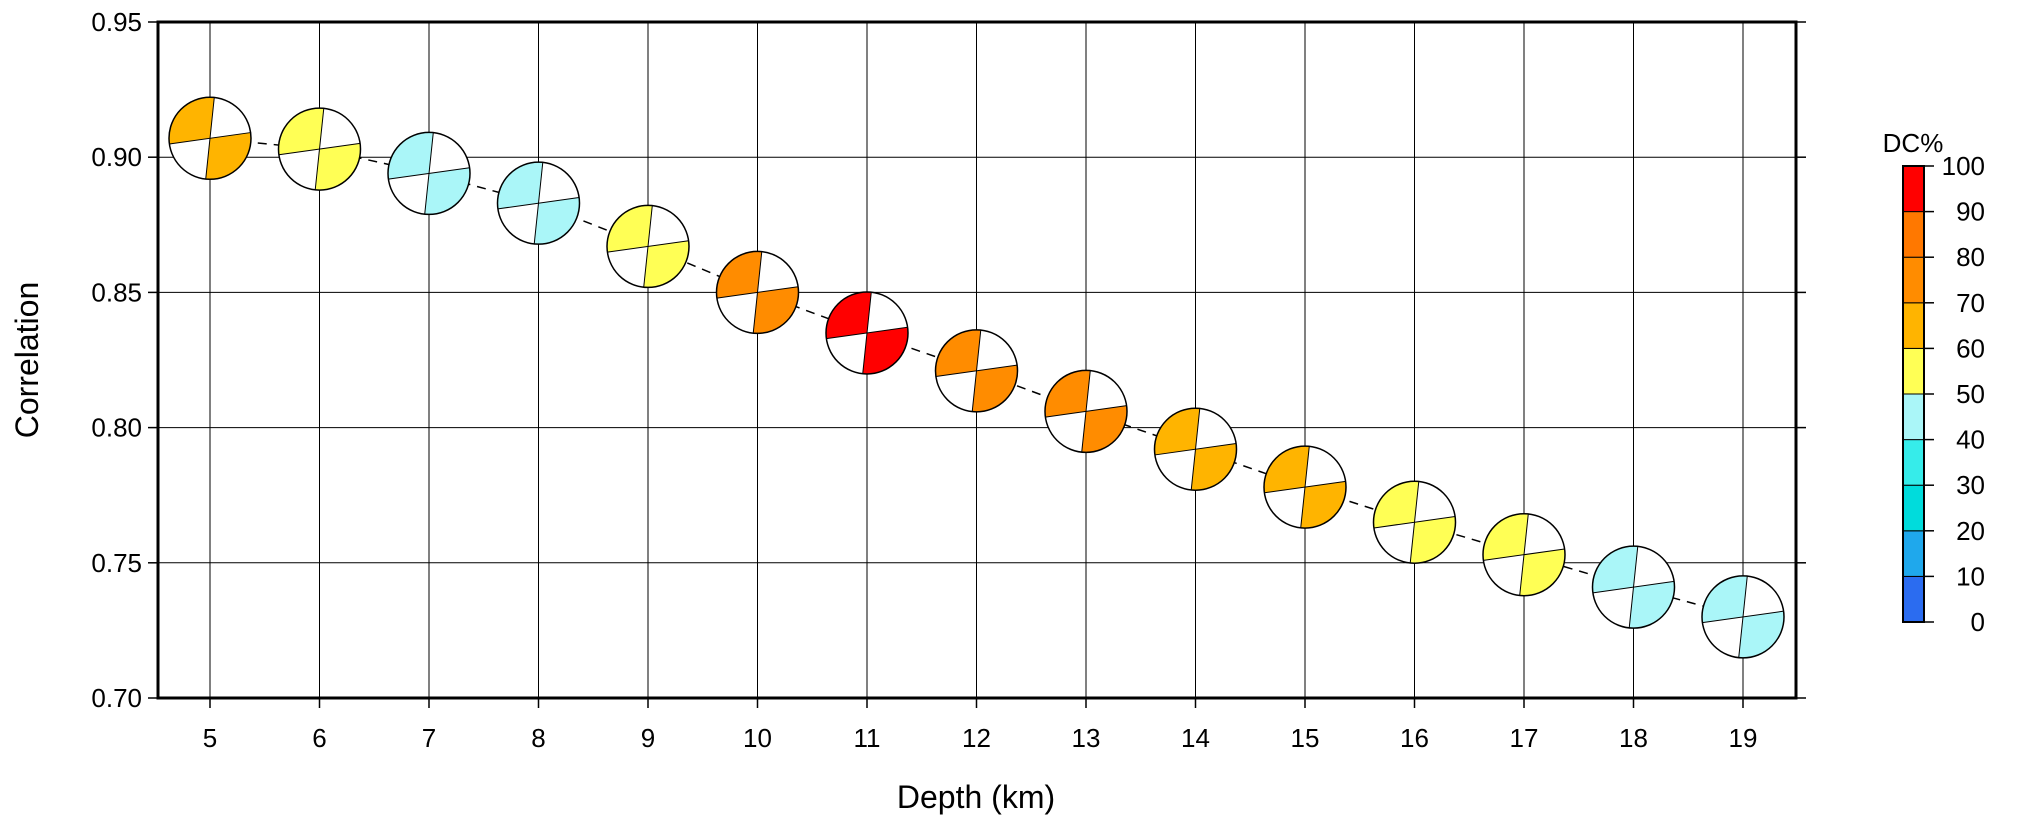 Image resolution: width=2018 pixels, height=817 pixels. What do you see at coordinates (648, 738) in the screenshot?
I see `x-tick-label: 9` at bounding box center [648, 738].